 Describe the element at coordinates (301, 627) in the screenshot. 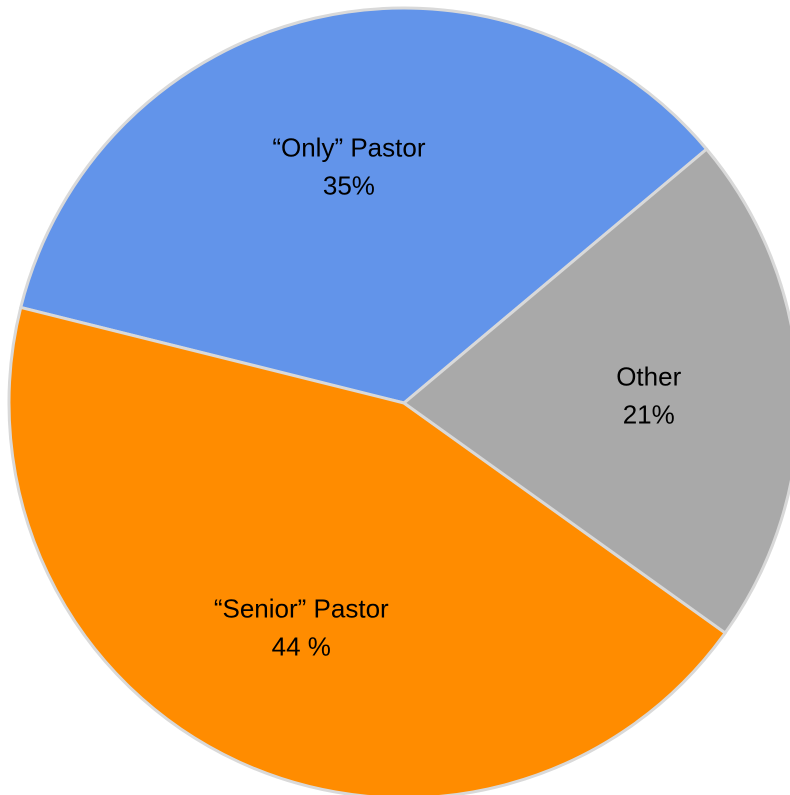

I see `pie-label-senior-pastor: “Senior” Pastor 44 %` at that location.